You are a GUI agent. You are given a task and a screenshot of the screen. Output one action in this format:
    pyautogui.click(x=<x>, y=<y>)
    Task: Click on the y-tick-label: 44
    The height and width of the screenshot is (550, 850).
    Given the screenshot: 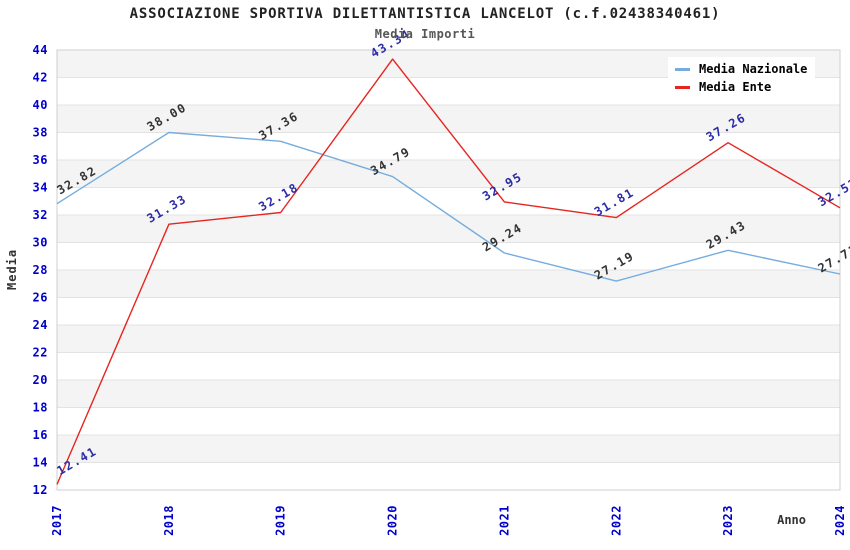 What is the action you would take?
    pyautogui.click(x=40, y=50)
    